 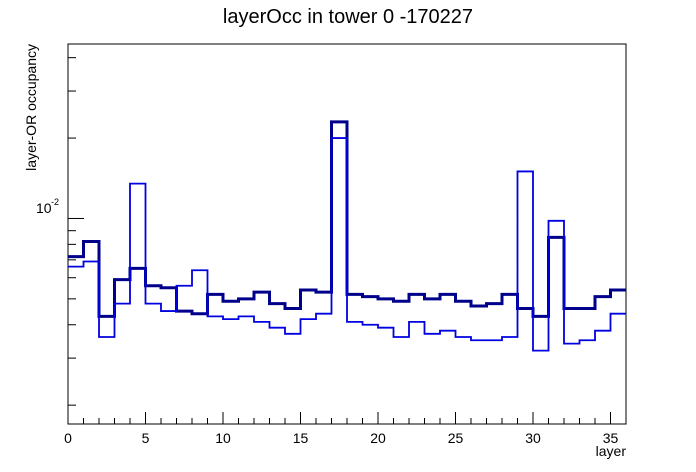 I want to click on y-axis-ticks, so click(x=76, y=231).